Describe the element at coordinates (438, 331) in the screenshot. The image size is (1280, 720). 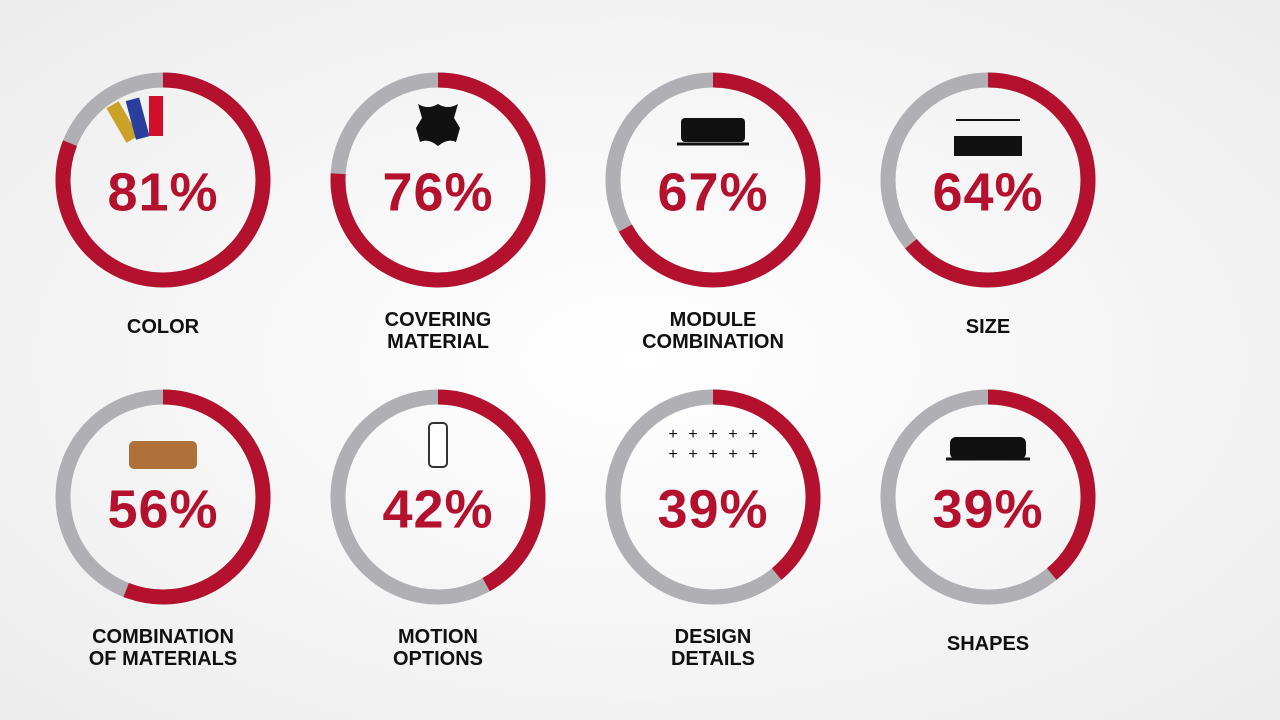
I see `category-label: COVERING MATERIAL` at that location.